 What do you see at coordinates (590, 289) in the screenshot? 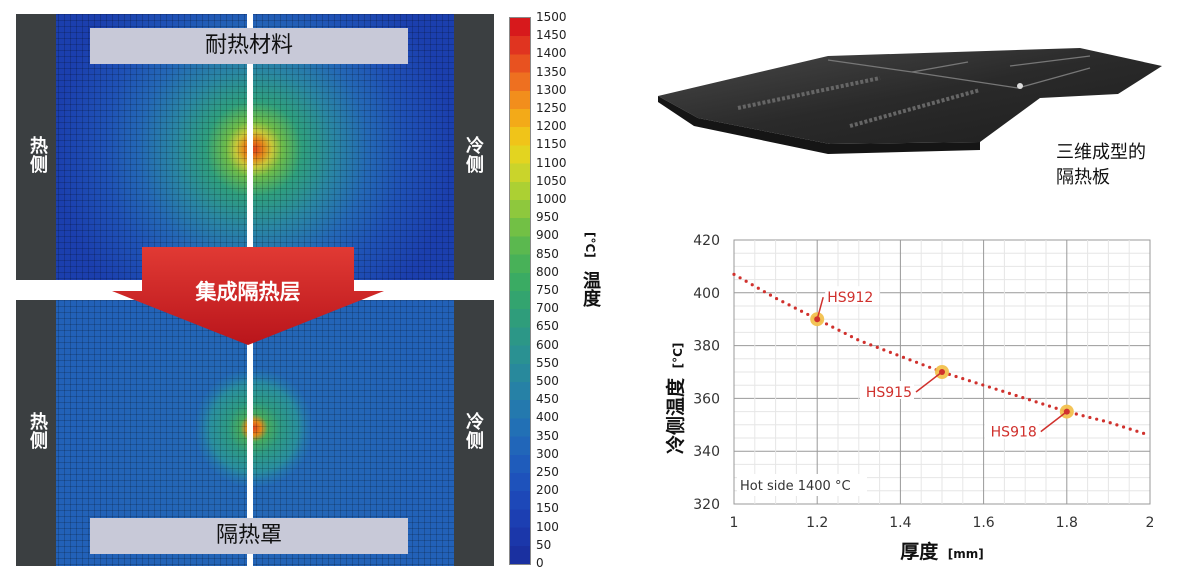
I see `colorbar-title-text: 温度` at bounding box center [590, 289].